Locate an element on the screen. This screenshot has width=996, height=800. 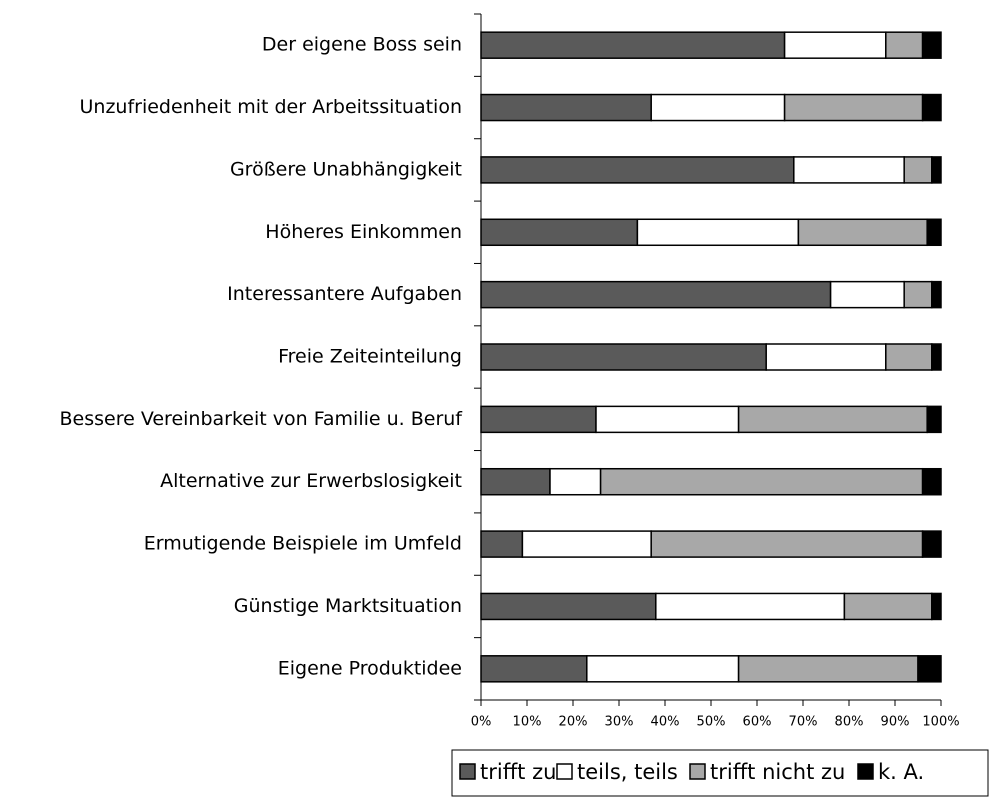
category-label: Alternative zur Erwerbslosigkeit is located at coordinates (311, 481).